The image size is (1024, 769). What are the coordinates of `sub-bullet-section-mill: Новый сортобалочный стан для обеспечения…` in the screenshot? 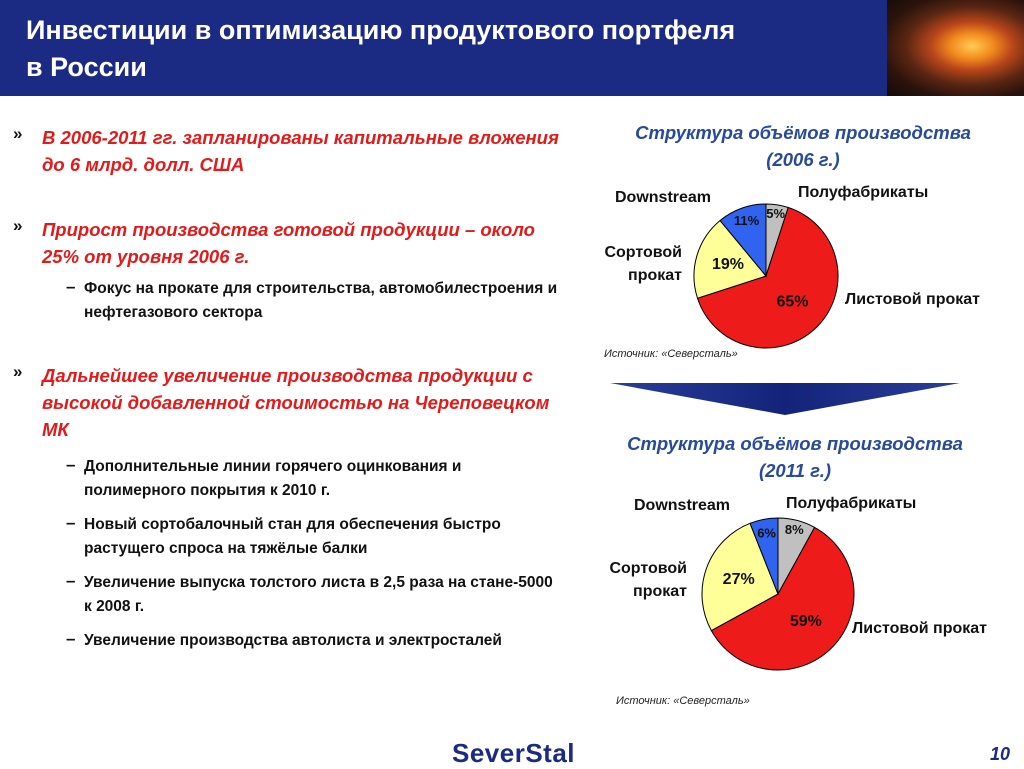 It's located at (292, 536).